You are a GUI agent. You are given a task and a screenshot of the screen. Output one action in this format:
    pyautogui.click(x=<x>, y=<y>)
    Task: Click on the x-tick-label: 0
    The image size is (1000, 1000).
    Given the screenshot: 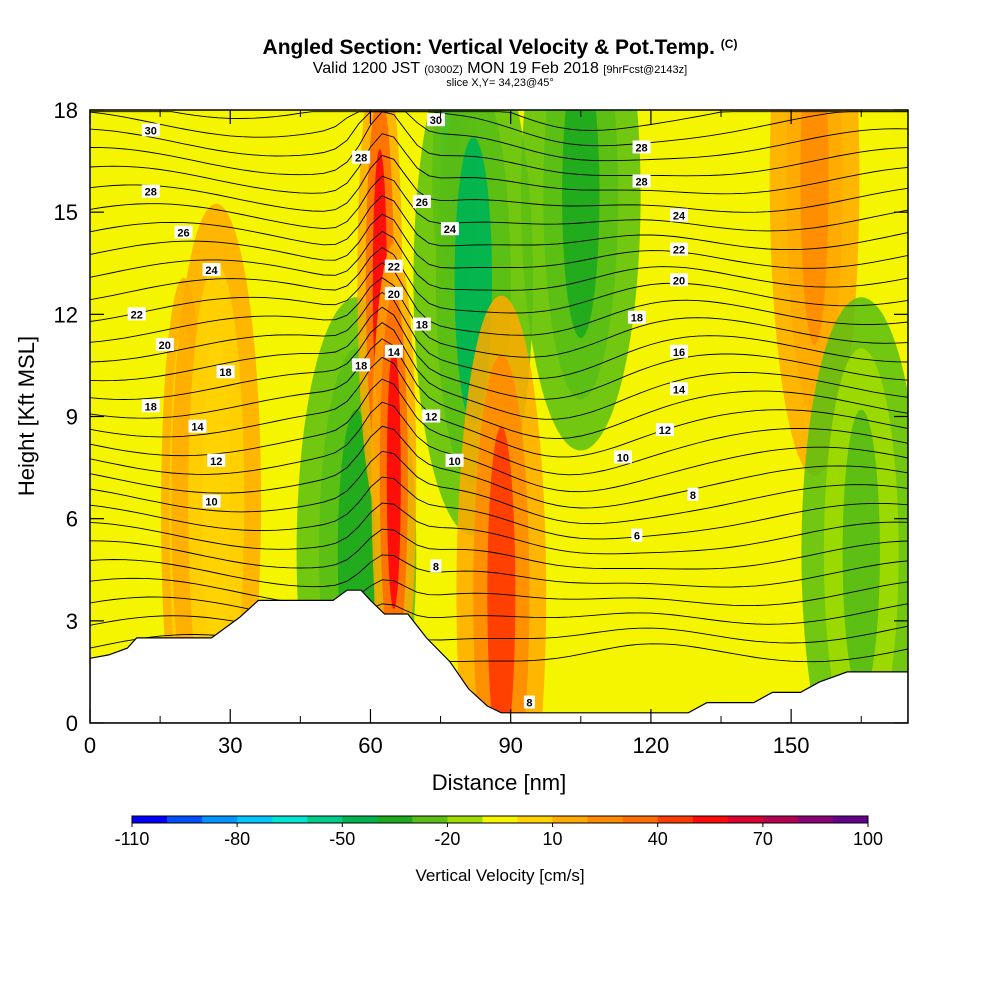 What is the action you would take?
    pyautogui.click(x=90, y=745)
    